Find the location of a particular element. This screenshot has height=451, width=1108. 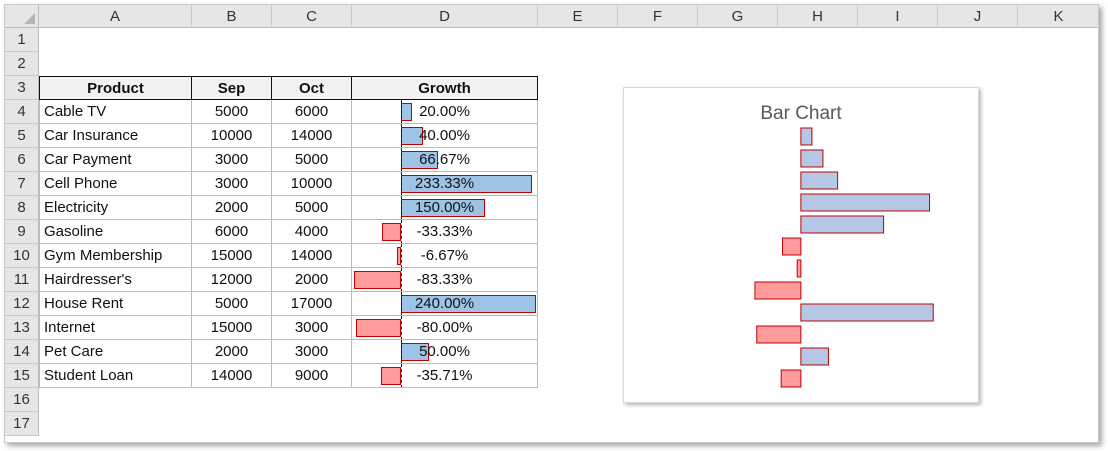

row-header-8: 8 is located at coordinates (22, 208).